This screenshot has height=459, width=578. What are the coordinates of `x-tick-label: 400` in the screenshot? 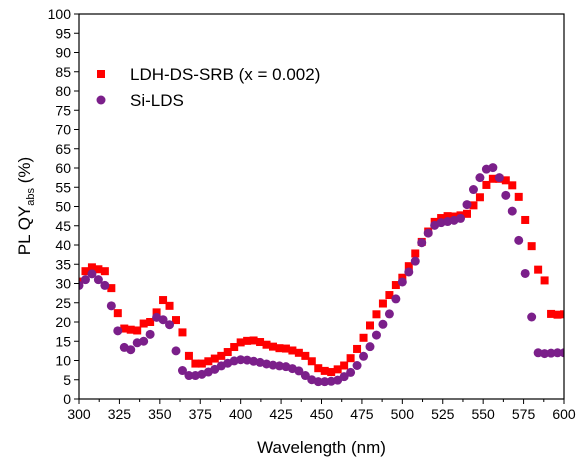 It's located at (241, 414).